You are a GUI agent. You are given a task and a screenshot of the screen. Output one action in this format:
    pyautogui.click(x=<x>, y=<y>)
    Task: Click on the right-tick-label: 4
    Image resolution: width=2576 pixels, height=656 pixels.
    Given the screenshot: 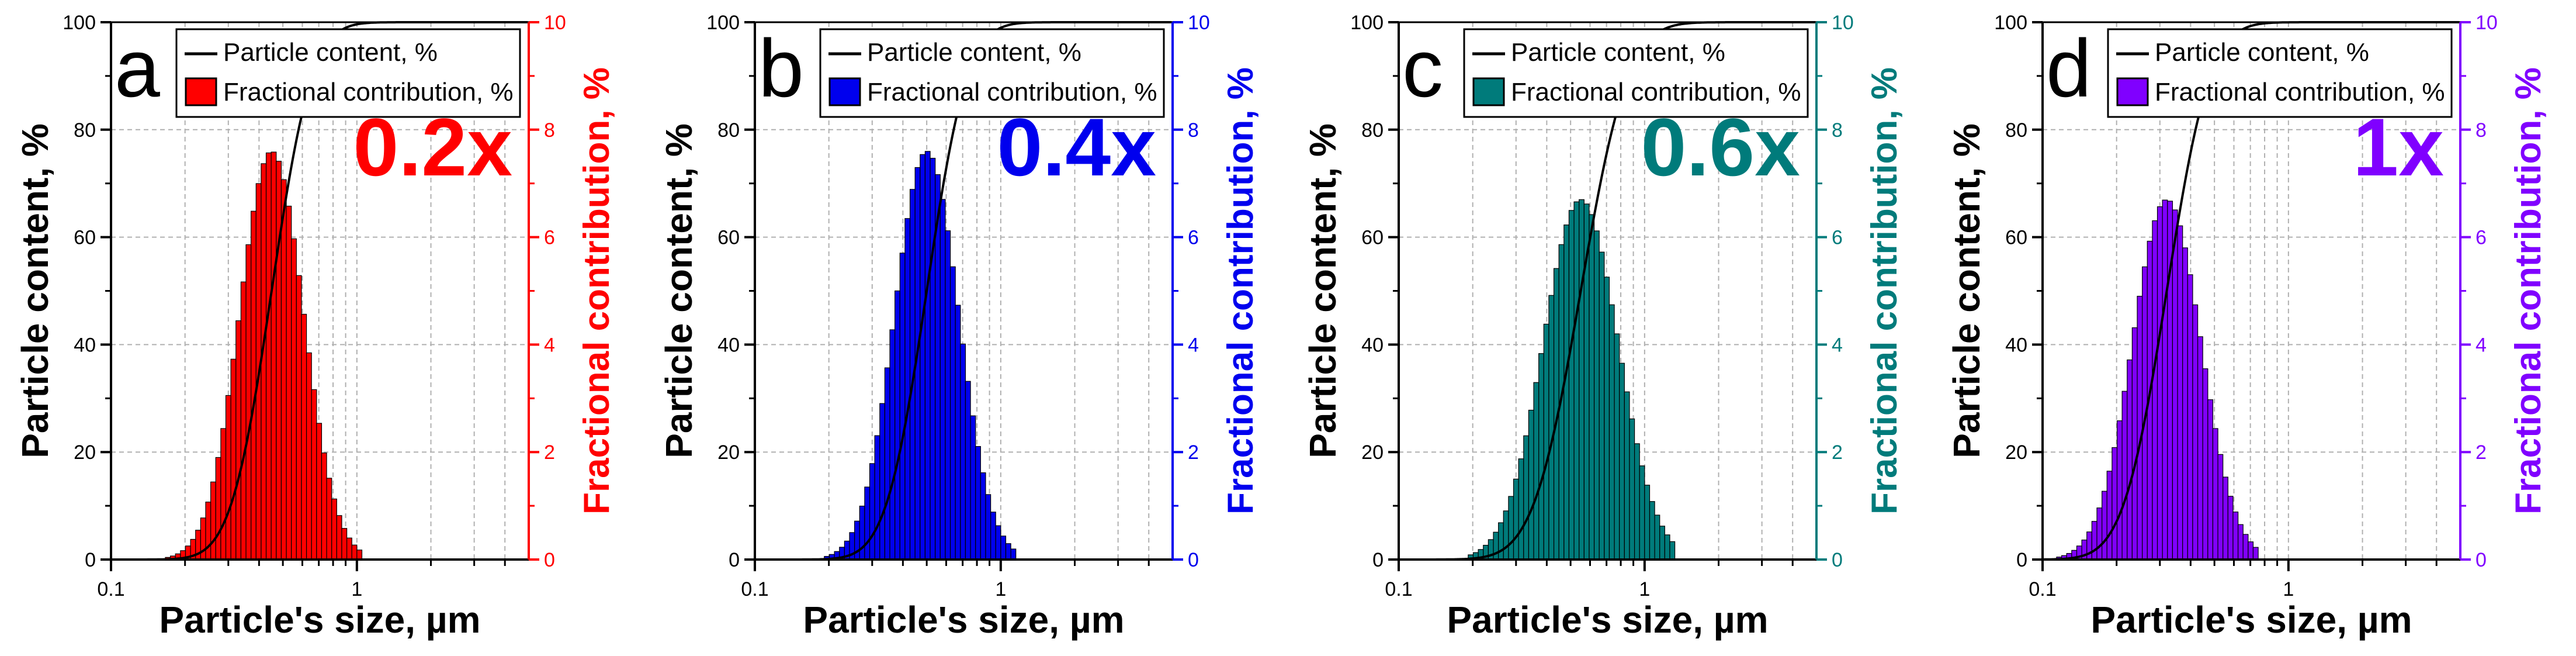 What is the action you would take?
    pyautogui.click(x=1837, y=345)
    